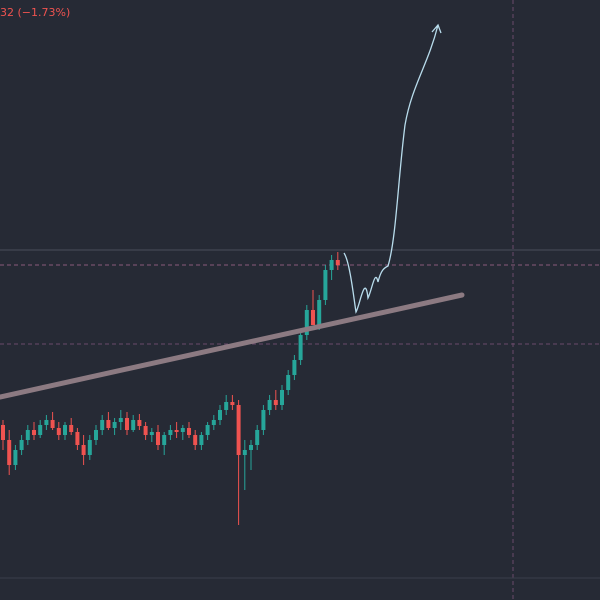 The image size is (600, 600). Describe the element at coordinates (232, 346) in the screenshot. I see `trend-line` at that location.